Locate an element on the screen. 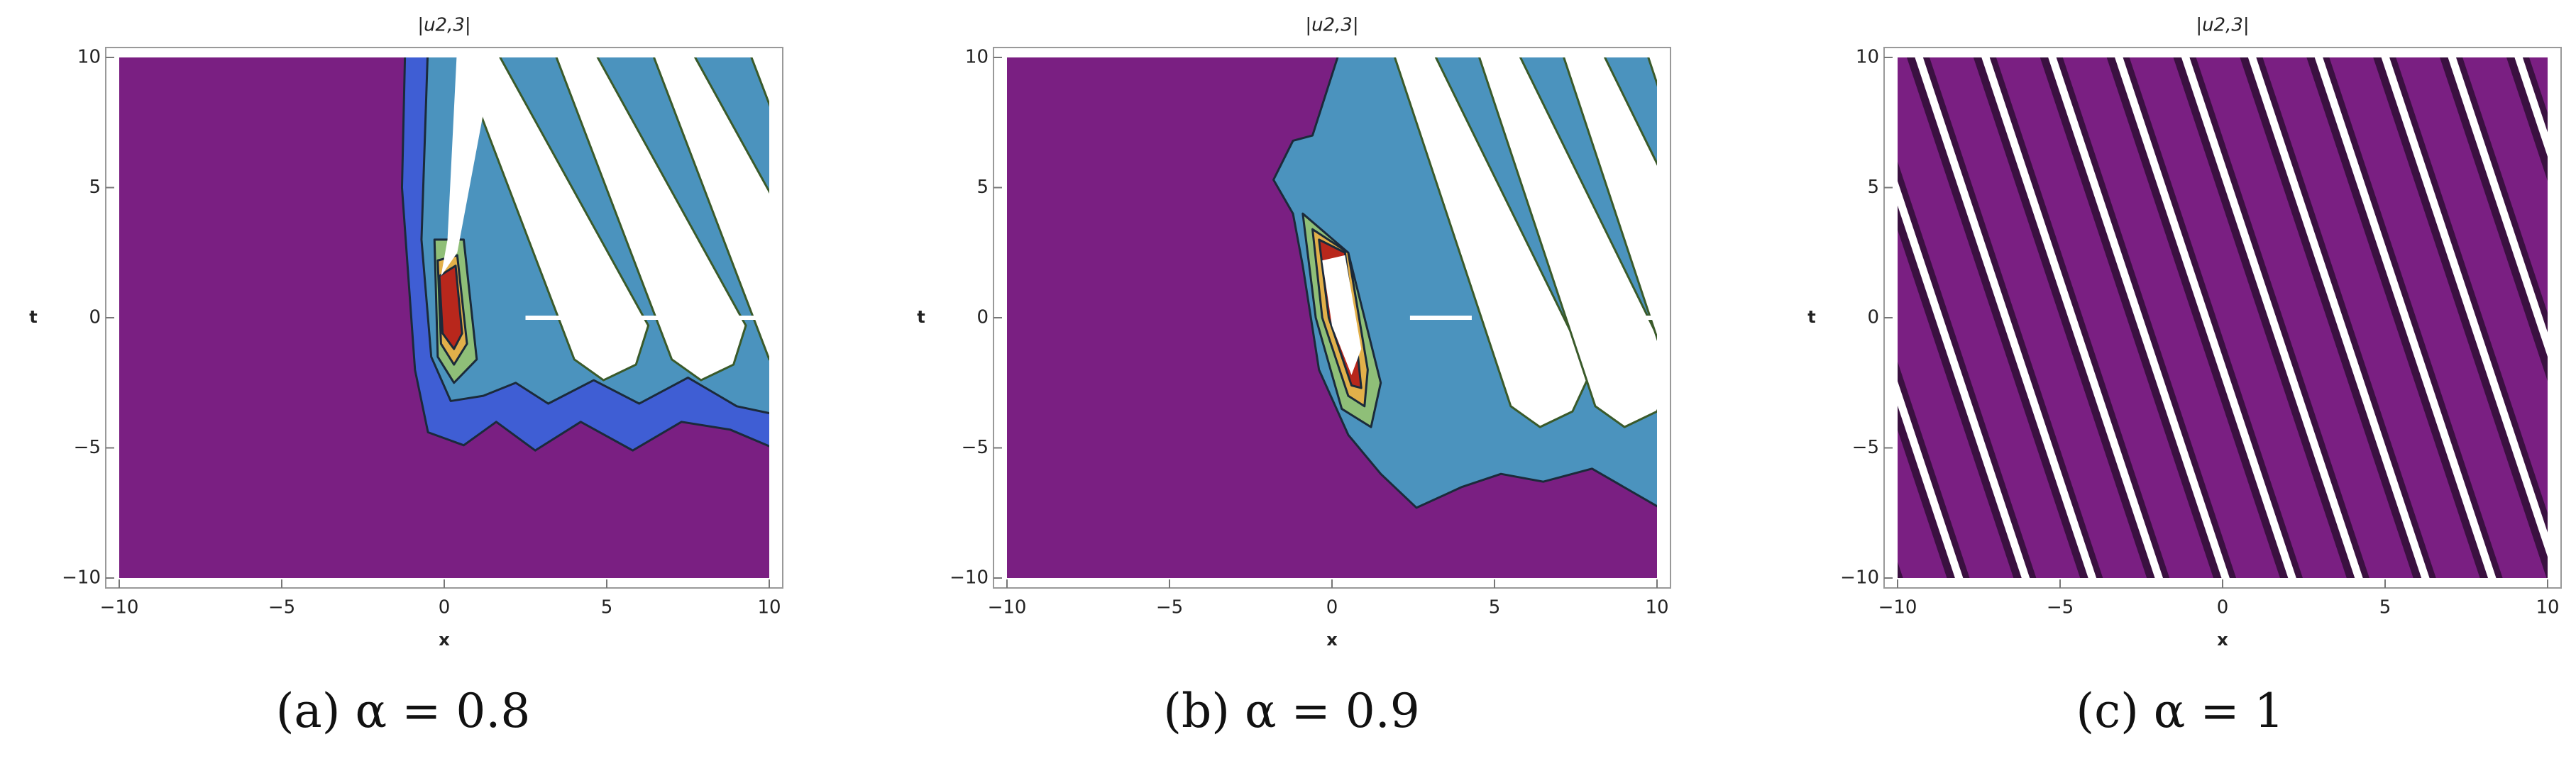 The height and width of the screenshot is (761, 2576). contour-band is located at coordinates (450, 307).